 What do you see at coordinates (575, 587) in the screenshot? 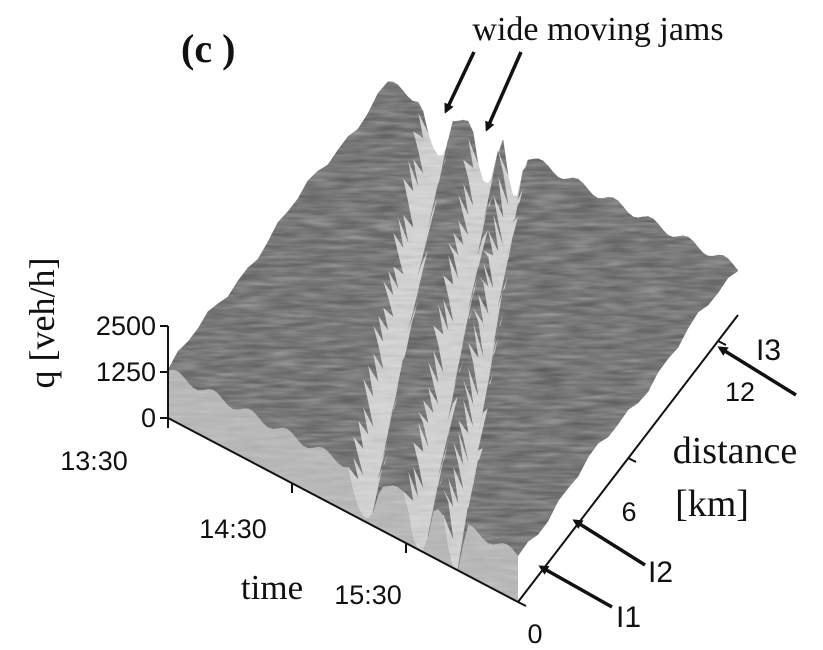
I see `detector-i1-arrow` at bounding box center [575, 587].